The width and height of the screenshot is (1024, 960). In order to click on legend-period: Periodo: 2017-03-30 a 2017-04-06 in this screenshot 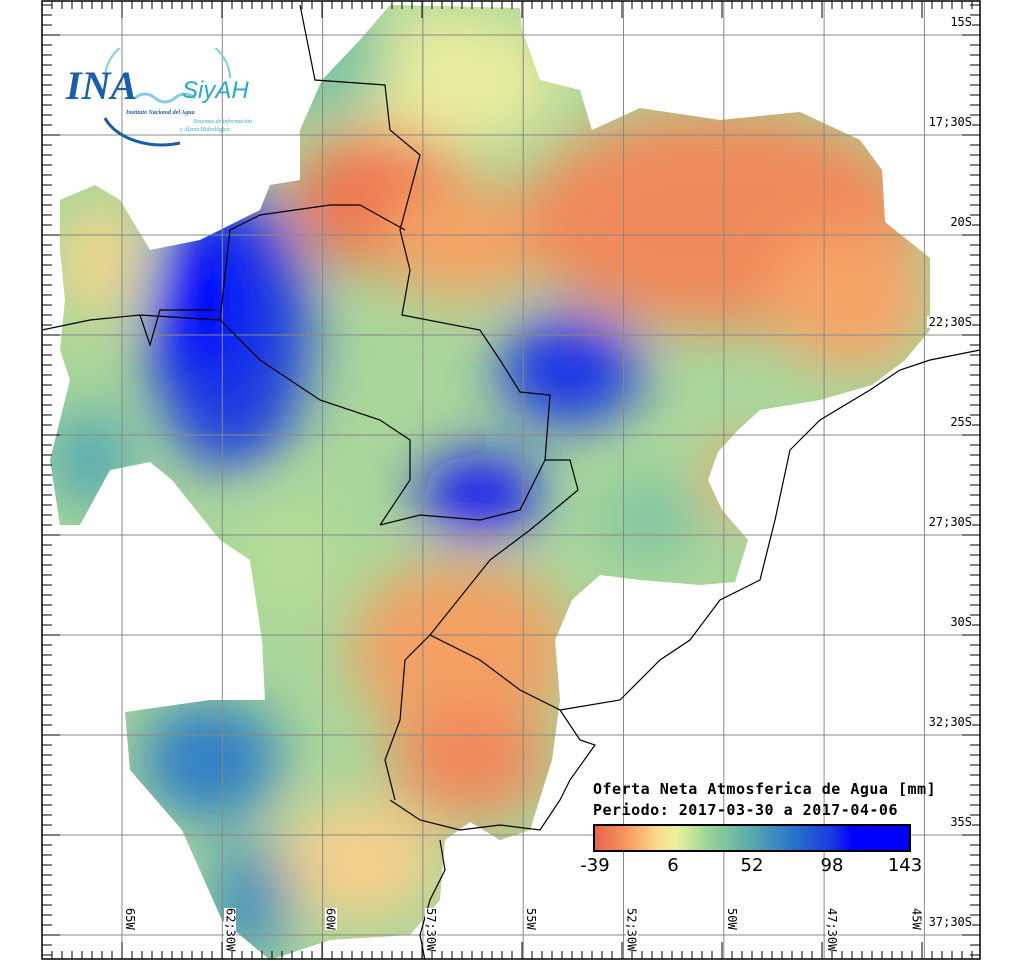, I will do `click(745, 810)`.